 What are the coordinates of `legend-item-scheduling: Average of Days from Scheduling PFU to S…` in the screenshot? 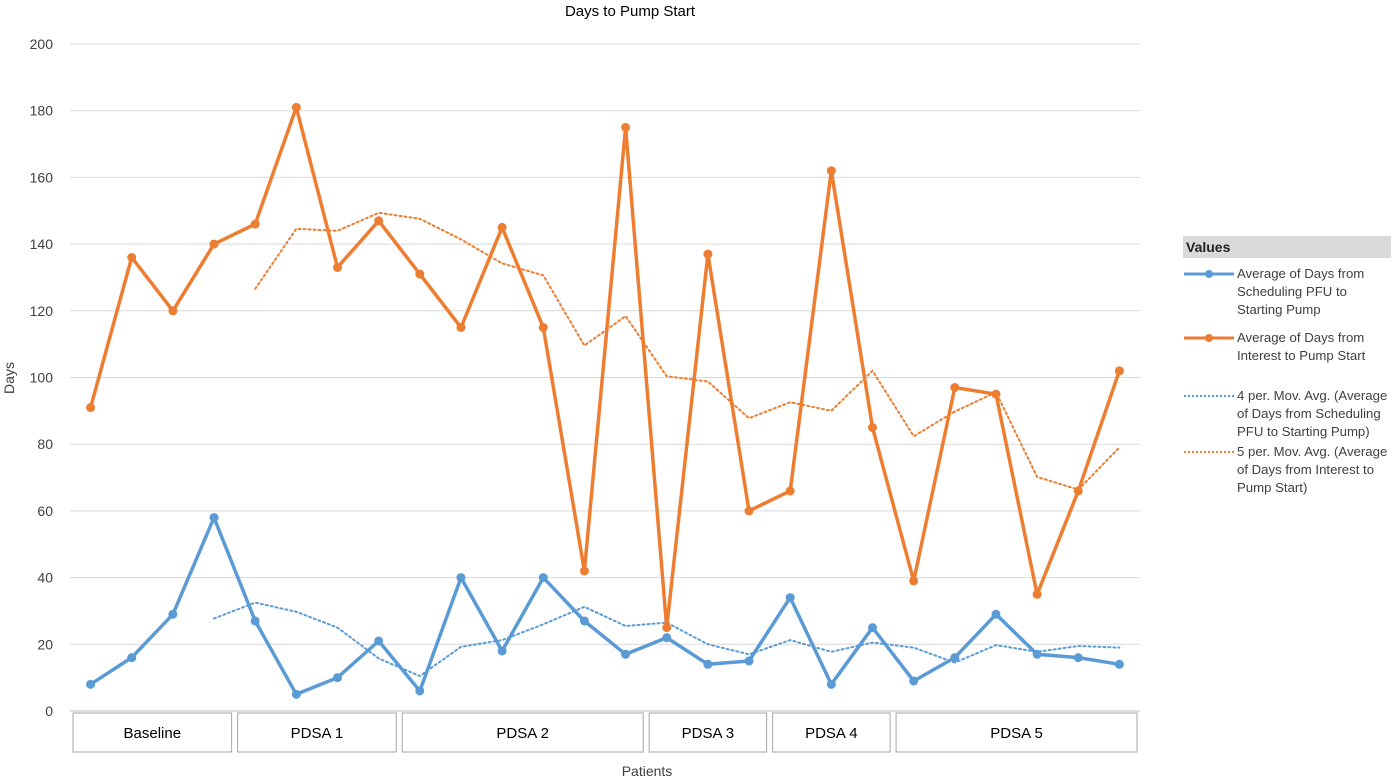 It's located at (1287, 292).